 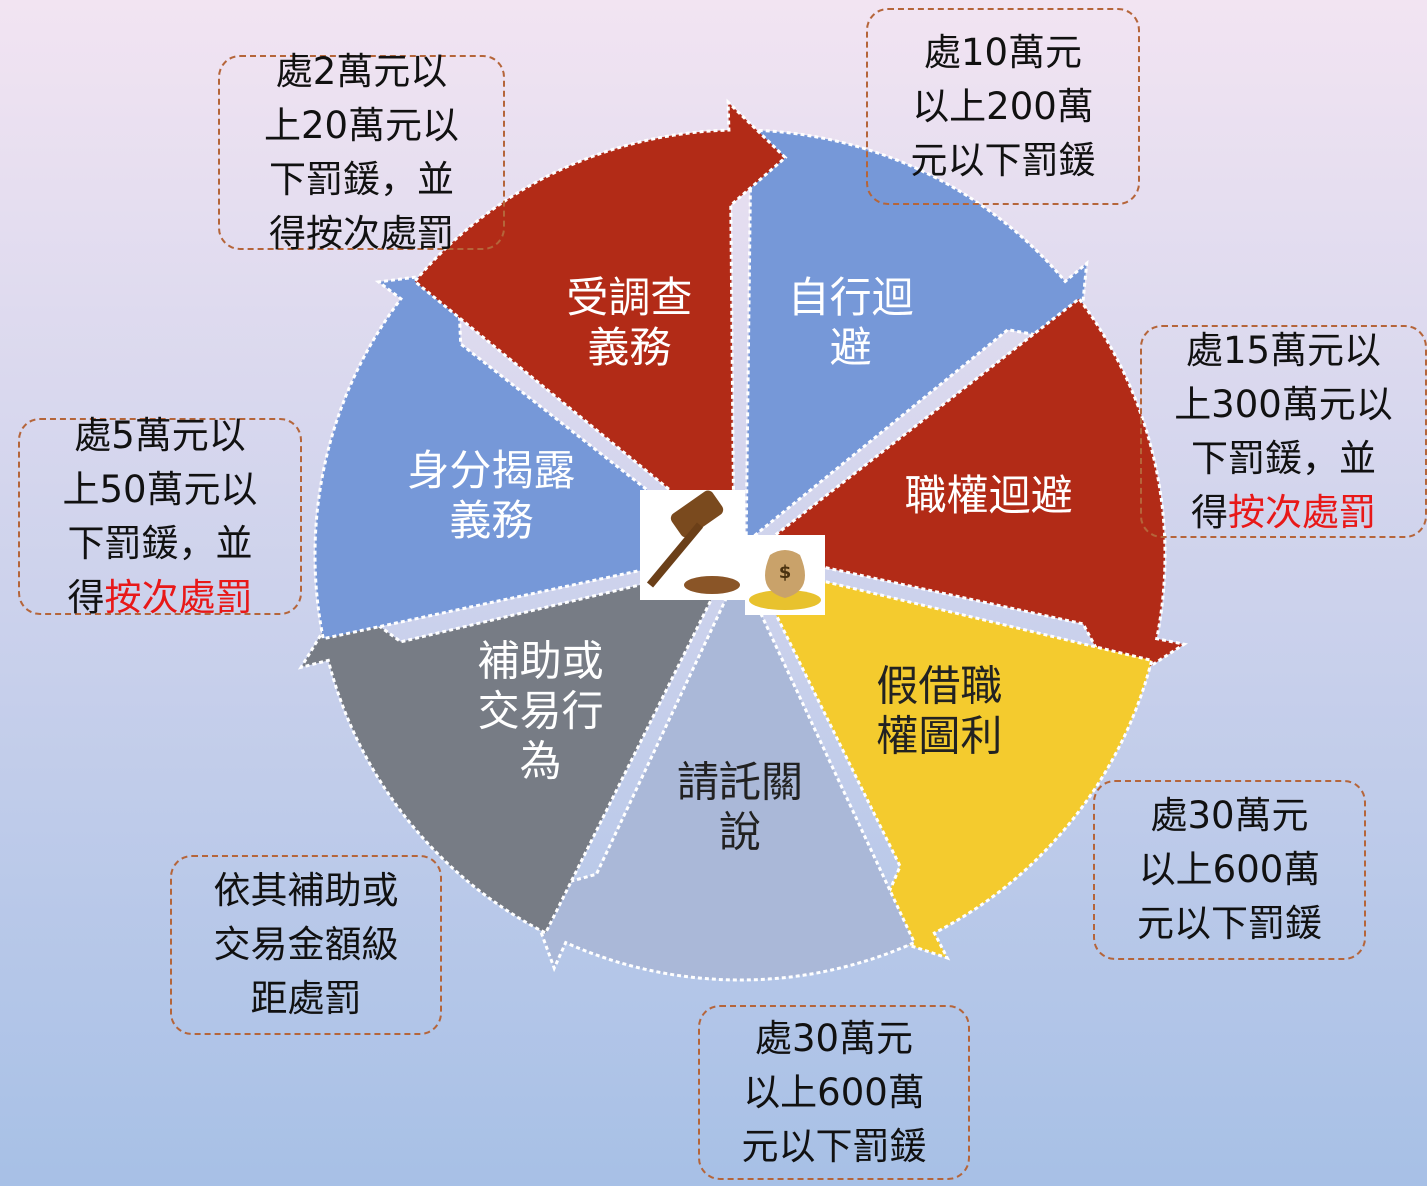 I want to click on penalty-line: 以上200萬, so click(x=1003, y=107).